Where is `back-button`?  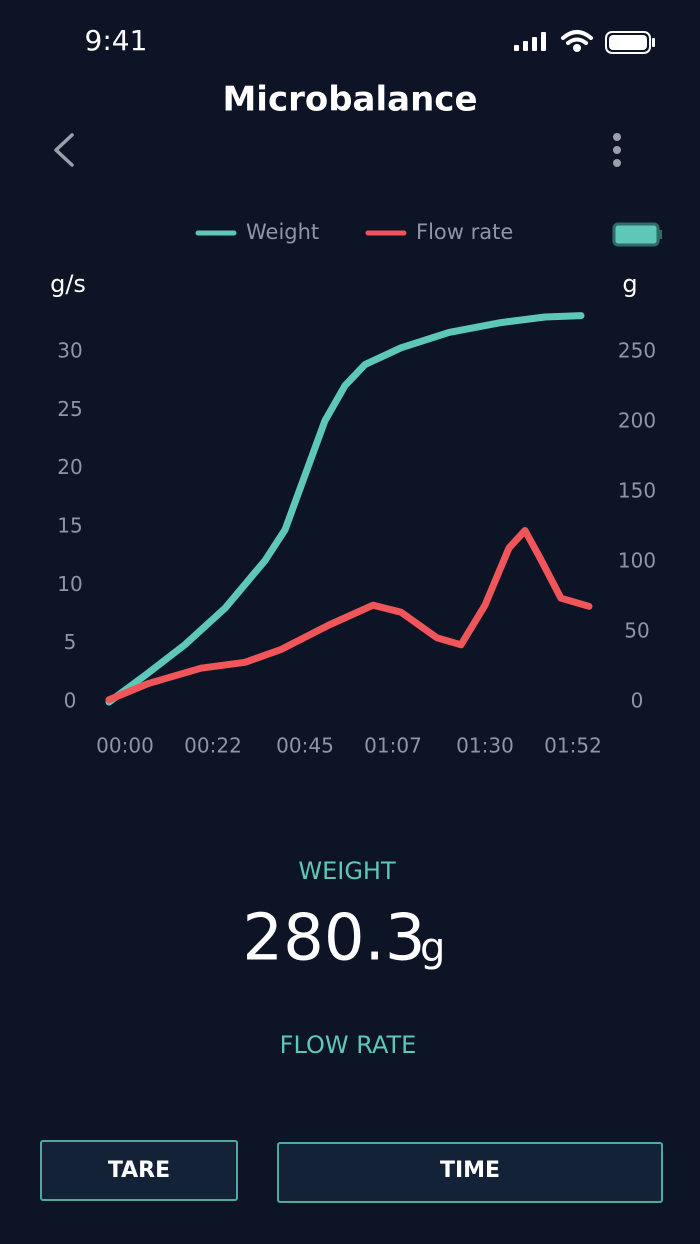 back-button is located at coordinates (64, 150).